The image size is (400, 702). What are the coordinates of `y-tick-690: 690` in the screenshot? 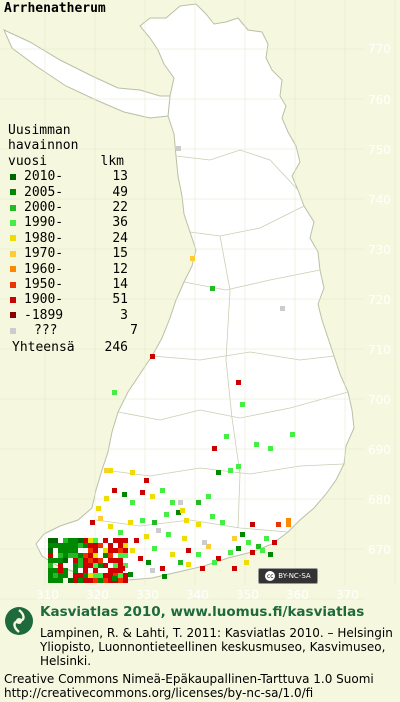 It's located at (379, 450).